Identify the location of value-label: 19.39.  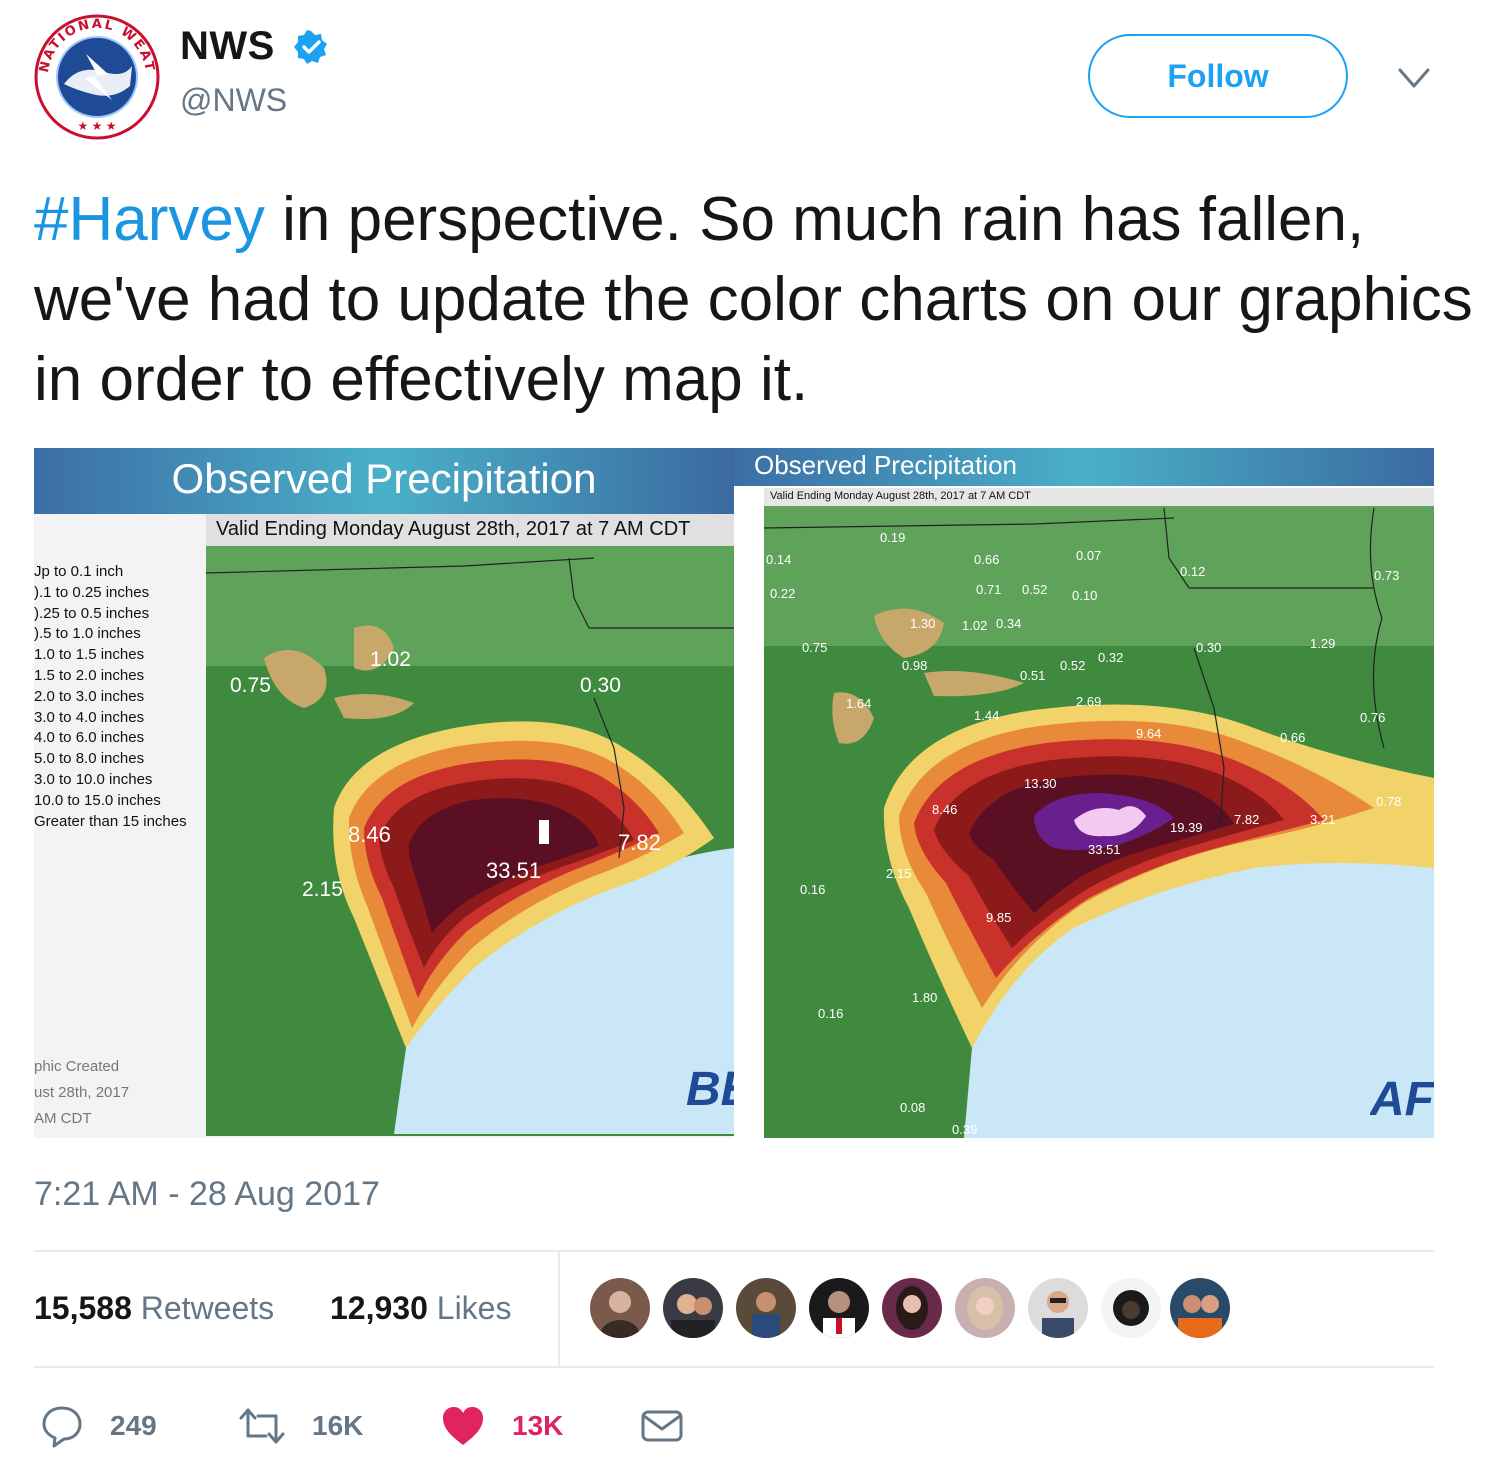
(1186, 827).